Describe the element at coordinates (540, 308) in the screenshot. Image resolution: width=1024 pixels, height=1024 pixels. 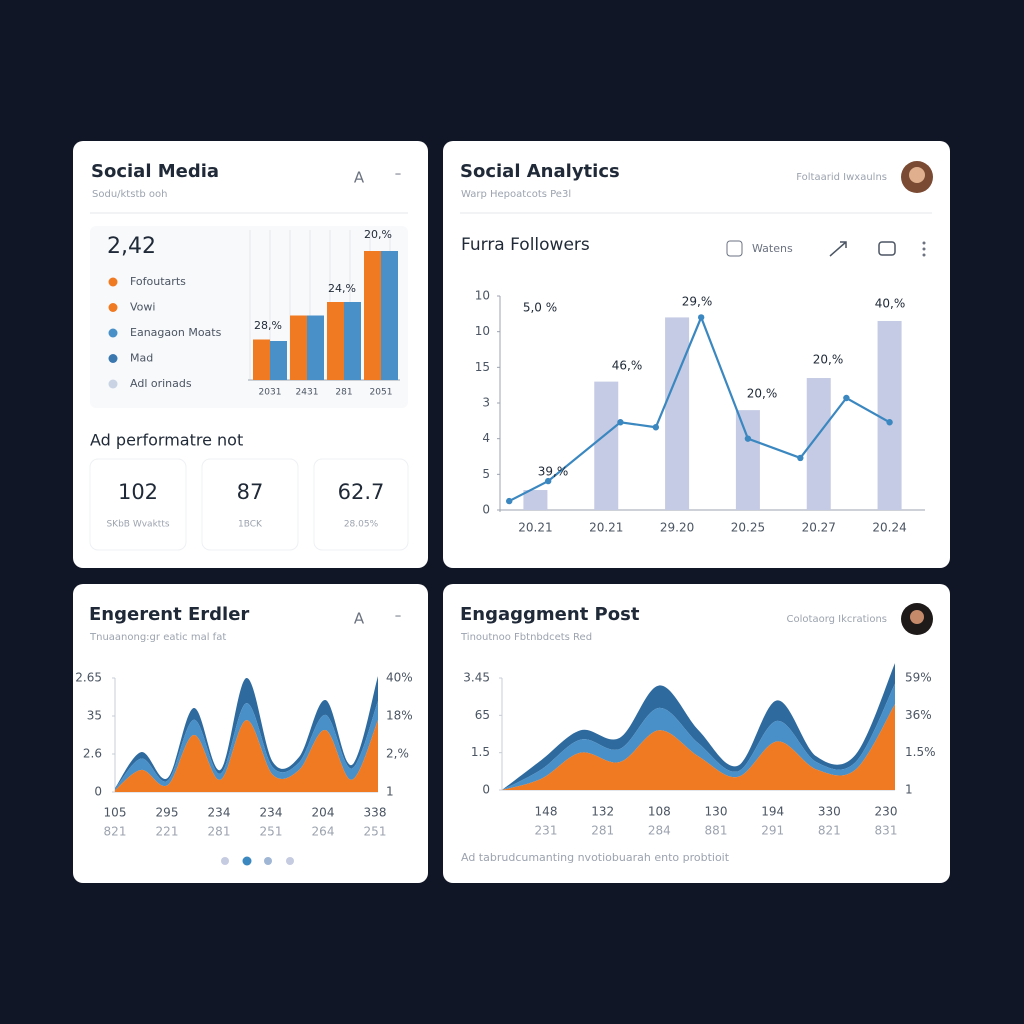
I see `annotation: 5,0 %` at that location.